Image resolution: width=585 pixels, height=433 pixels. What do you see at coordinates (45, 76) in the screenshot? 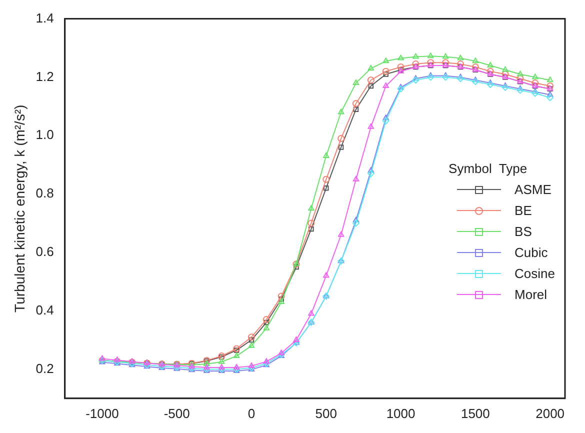
I see `y-tick-label: 1.2` at bounding box center [45, 76].